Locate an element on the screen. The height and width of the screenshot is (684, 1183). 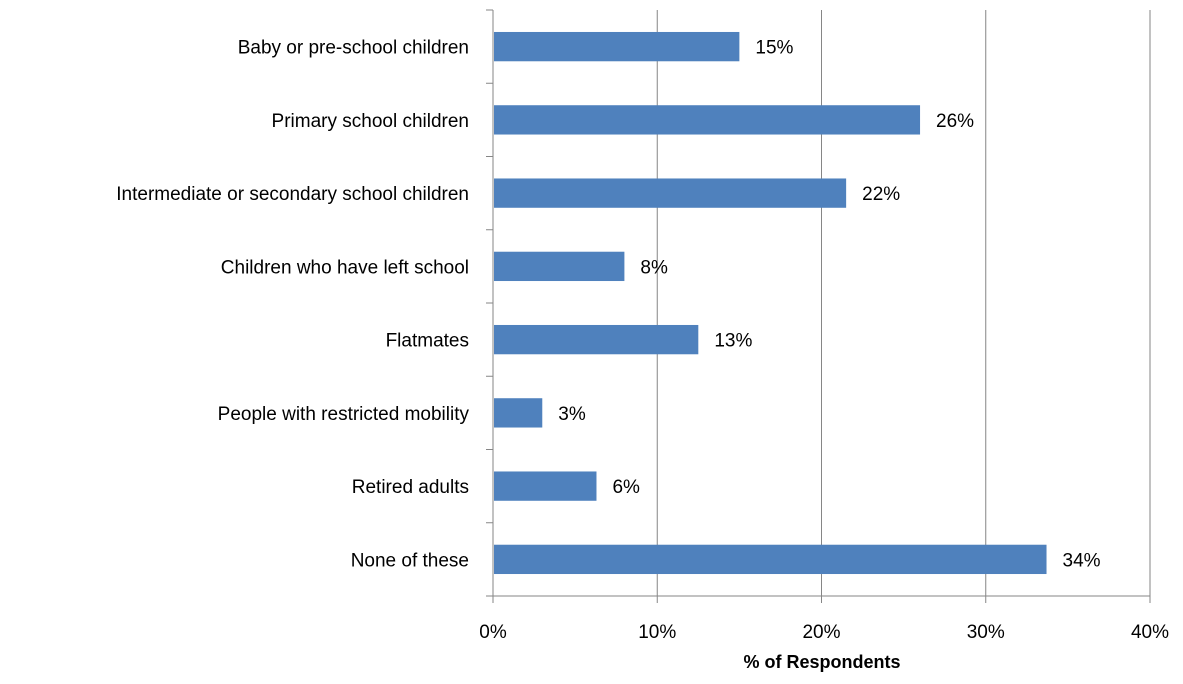
category-label: Retired adults is located at coordinates (410, 487).